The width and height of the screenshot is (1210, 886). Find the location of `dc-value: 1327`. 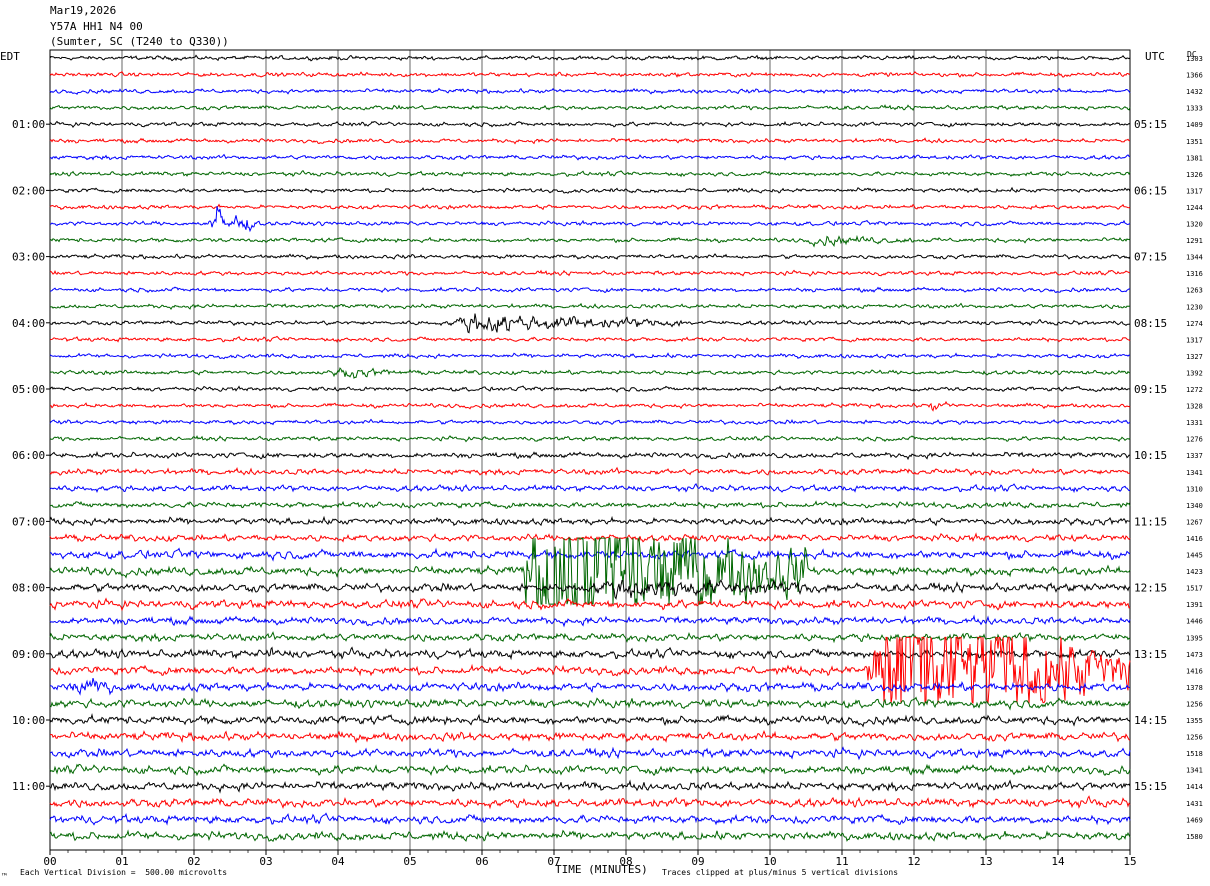

dc-value: 1327 is located at coordinates (1194, 357).